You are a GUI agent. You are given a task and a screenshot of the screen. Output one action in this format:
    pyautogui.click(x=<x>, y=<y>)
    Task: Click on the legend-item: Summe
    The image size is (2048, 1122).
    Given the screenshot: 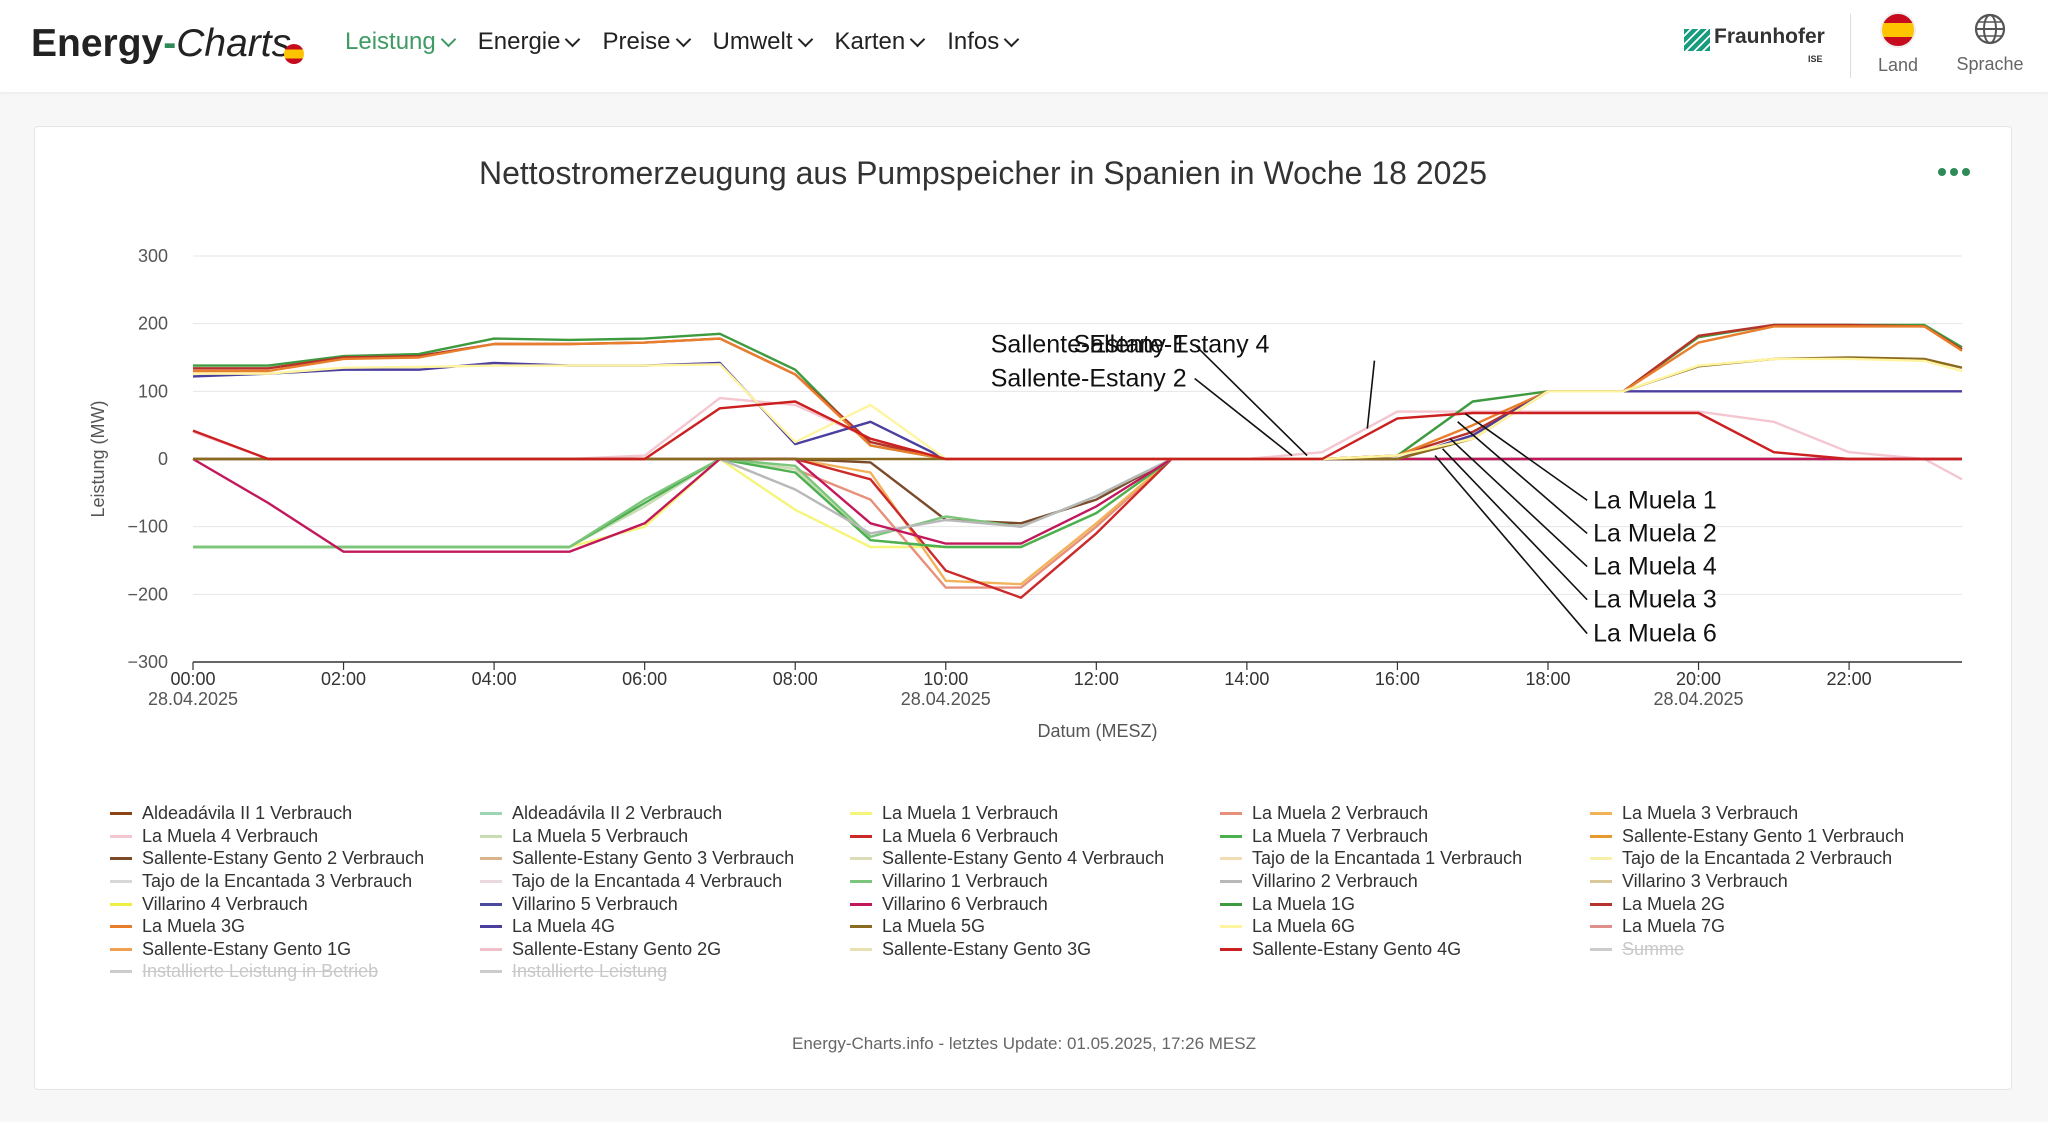 What is the action you would take?
    pyautogui.click(x=1780, y=949)
    